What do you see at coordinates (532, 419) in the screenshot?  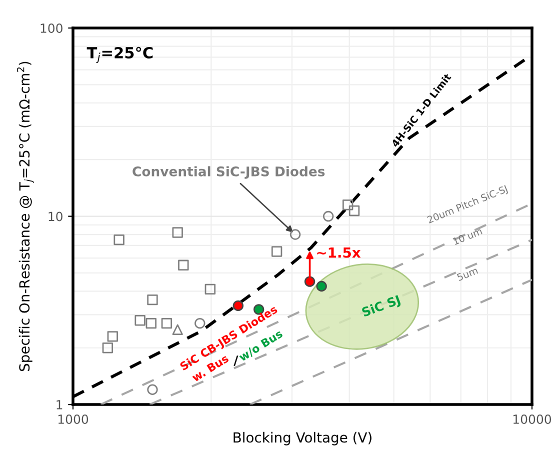 I see `x-tick-label: 10000` at bounding box center [532, 419].